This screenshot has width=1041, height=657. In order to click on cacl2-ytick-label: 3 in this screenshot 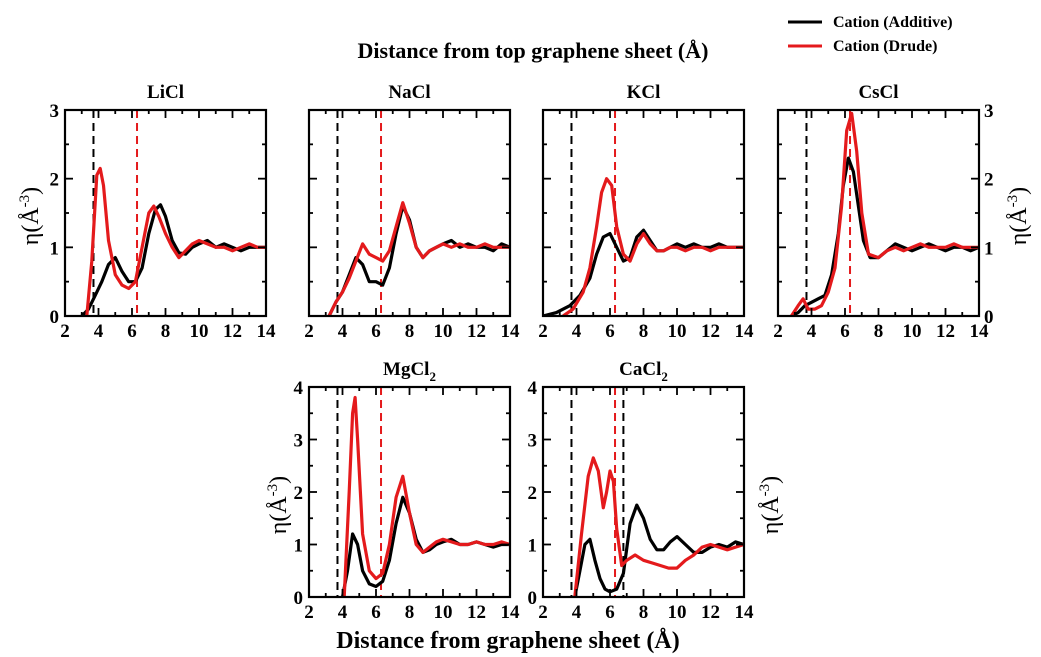, I will do `click(533, 441)`.